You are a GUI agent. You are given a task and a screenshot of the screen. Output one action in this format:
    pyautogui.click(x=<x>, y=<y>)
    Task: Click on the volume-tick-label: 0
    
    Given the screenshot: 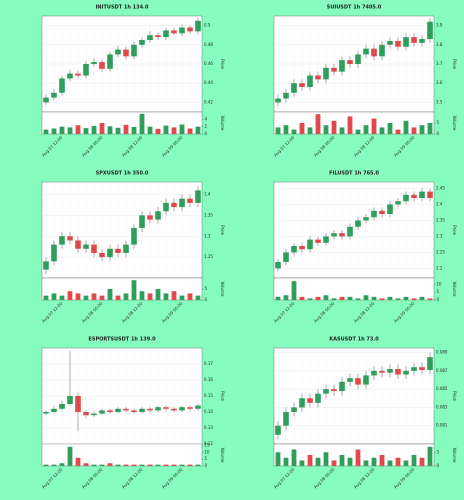 What is the action you would take?
    pyautogui.click(x=438, y=133)
    